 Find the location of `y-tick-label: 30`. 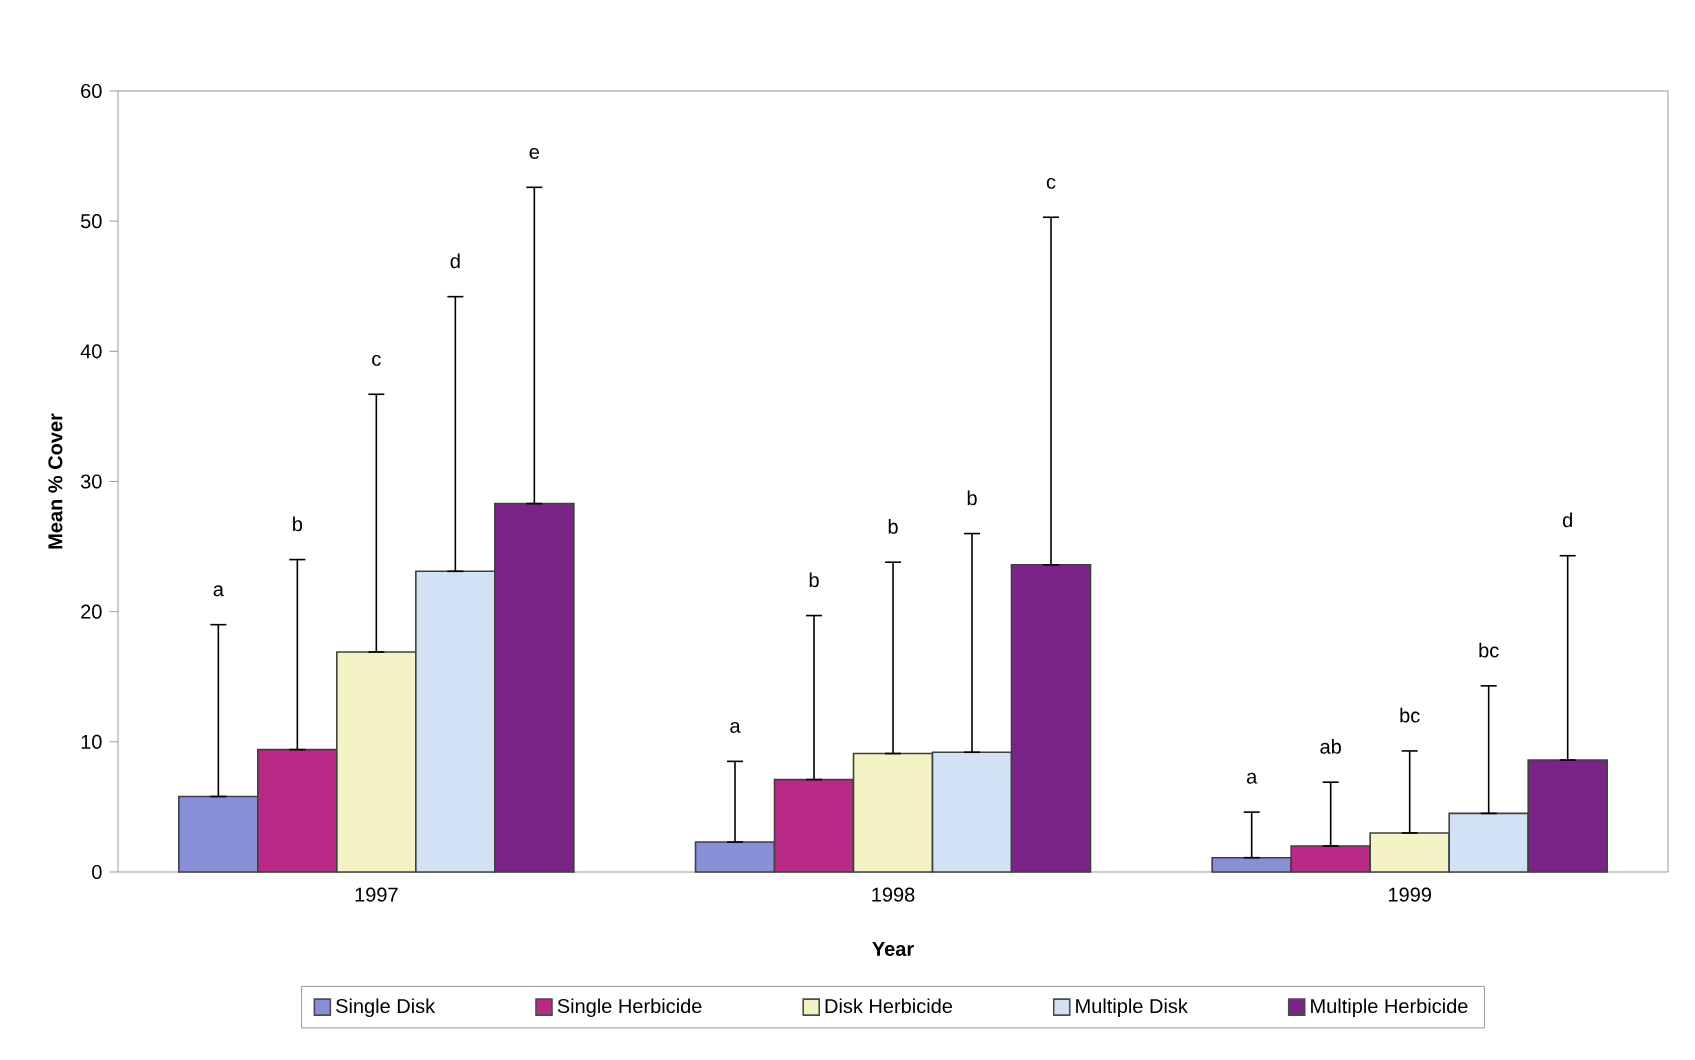

y-tick-label: 30 is located at coordinates (91, 481).